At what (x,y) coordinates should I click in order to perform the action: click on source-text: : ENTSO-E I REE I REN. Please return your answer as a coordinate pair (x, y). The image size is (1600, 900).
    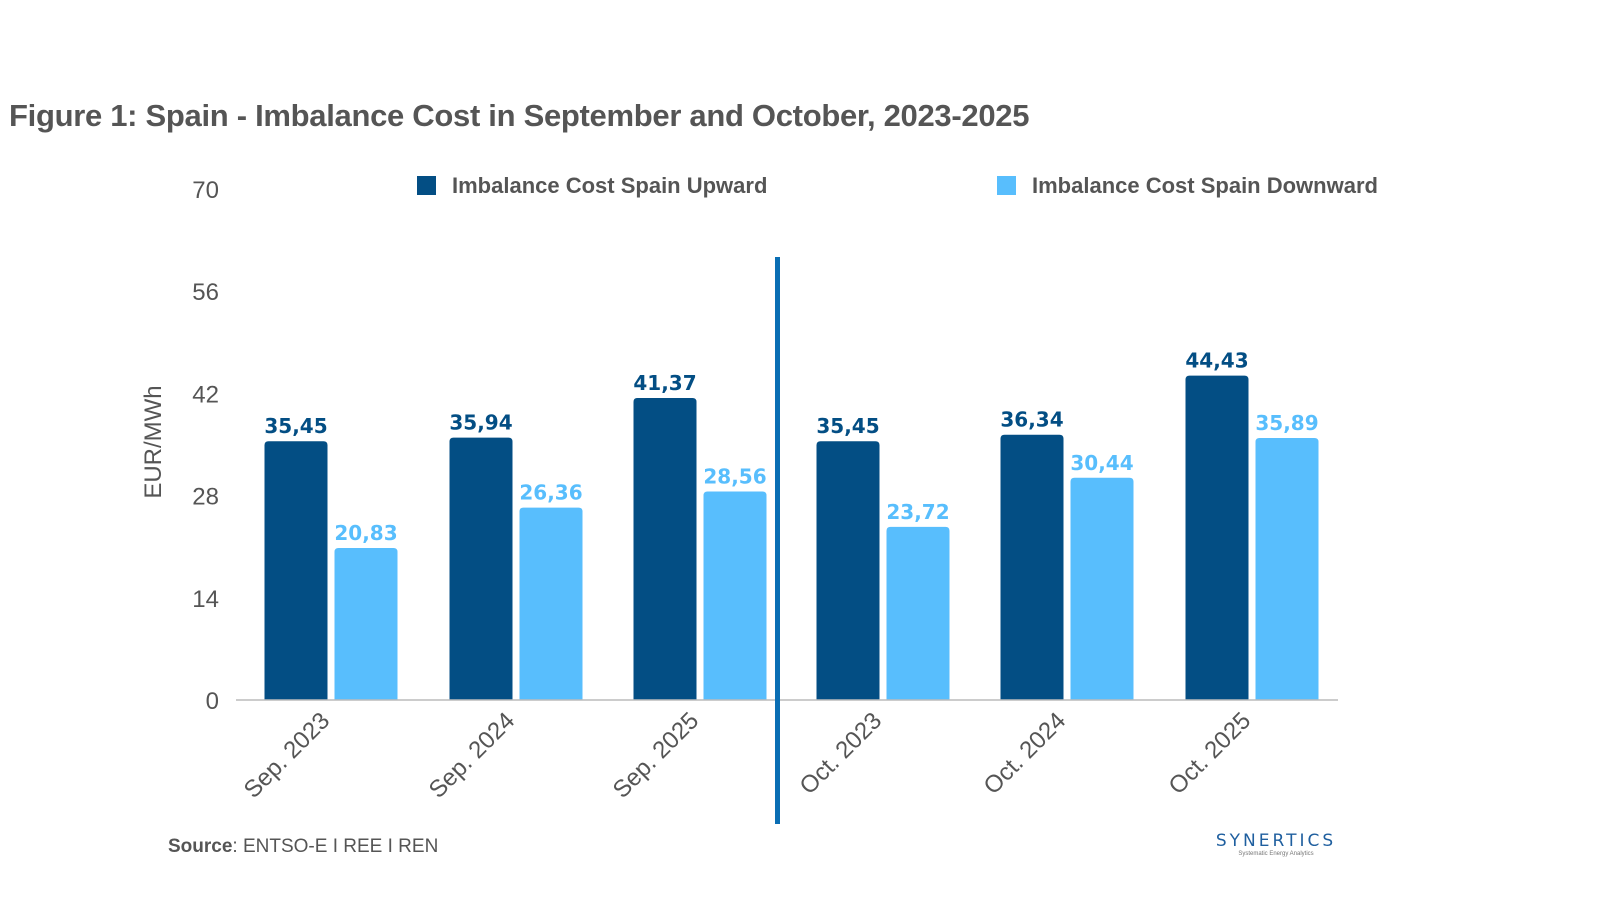
    Looking at the image, I should click on (335, 846).